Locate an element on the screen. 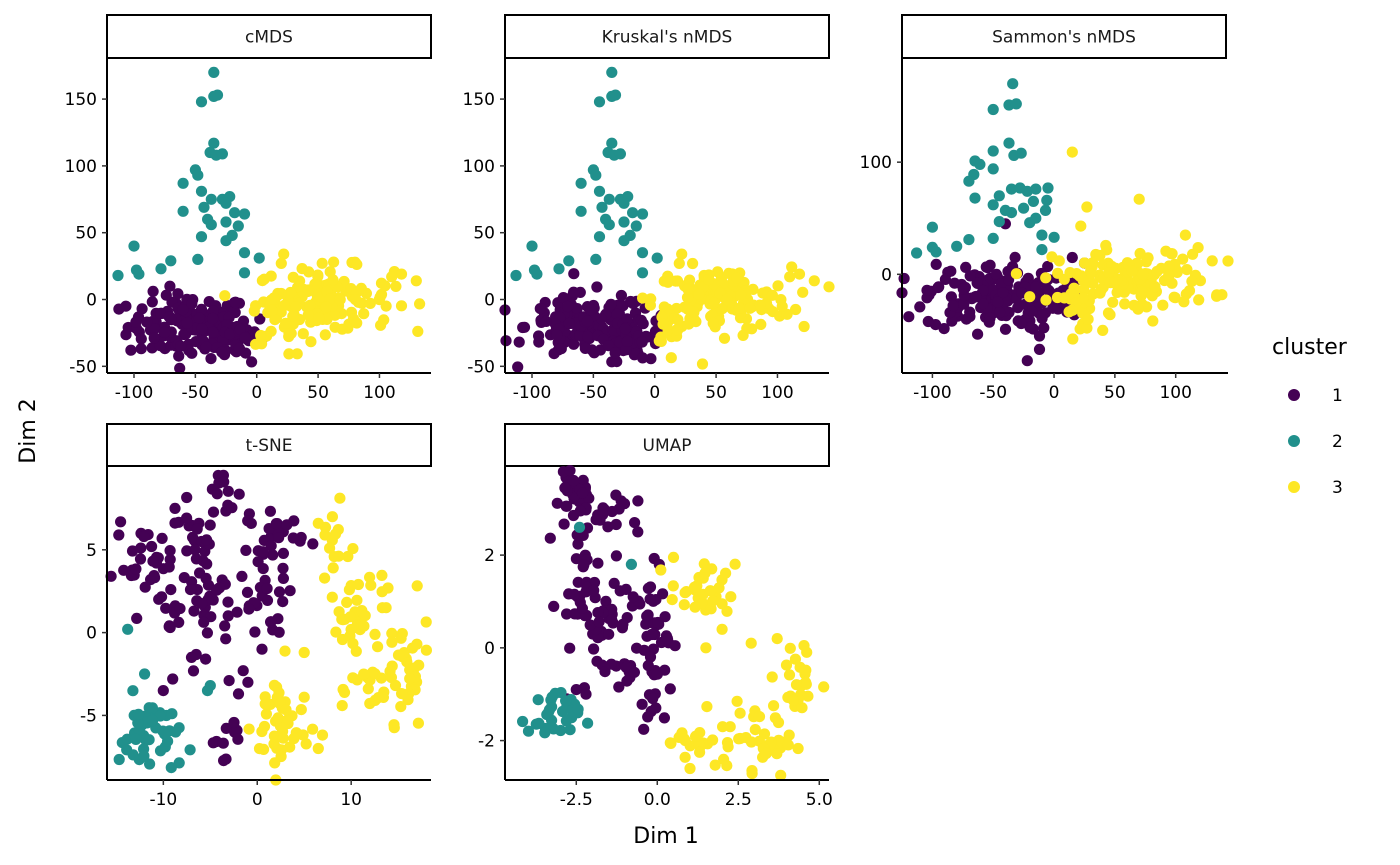 The image size is (1400, 865). x-tick-label: -100 is located at coordinates (532, 393).